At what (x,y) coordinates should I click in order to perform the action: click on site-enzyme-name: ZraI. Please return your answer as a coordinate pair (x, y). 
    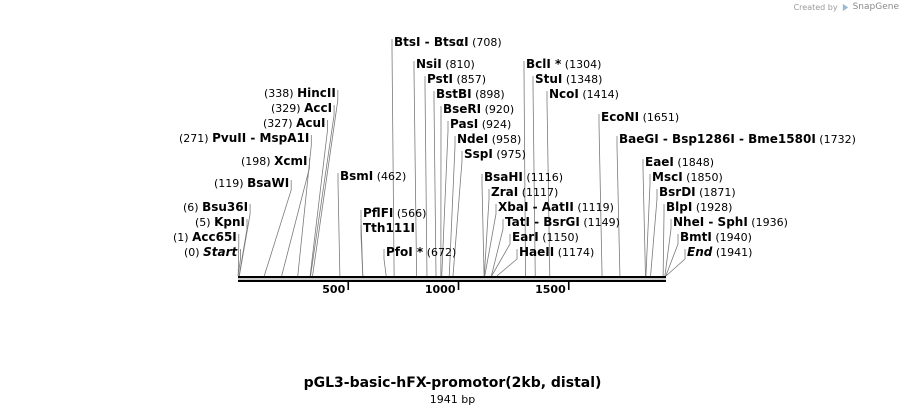
    Looking at the image, I should click on (504, 192).